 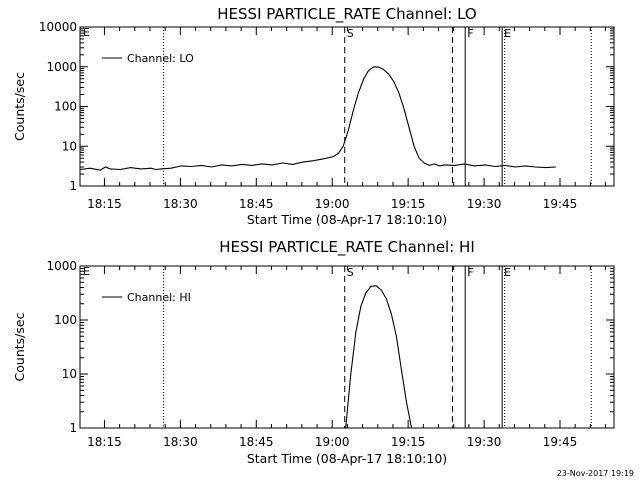 I want to click on plot-timestamp: 23-Nov-2017 19:19, so click(x=595, y=473).